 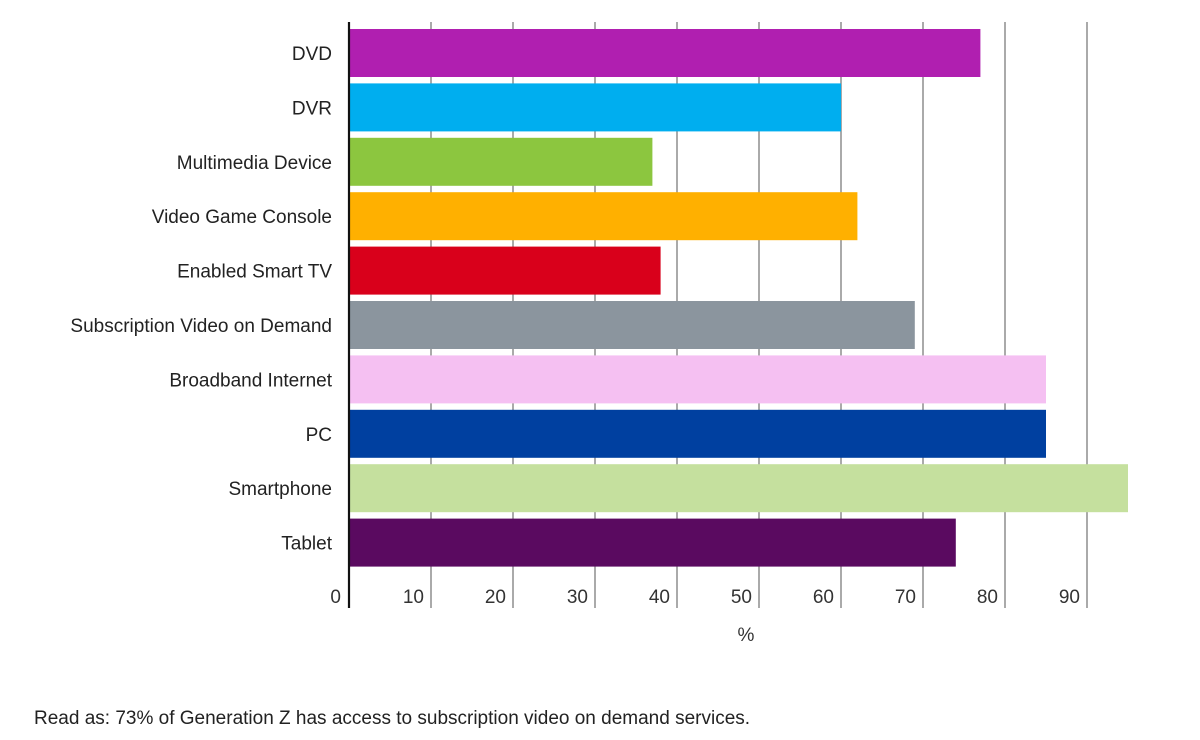 I want to click on category-label: DVD, so click(x=312, y=54).